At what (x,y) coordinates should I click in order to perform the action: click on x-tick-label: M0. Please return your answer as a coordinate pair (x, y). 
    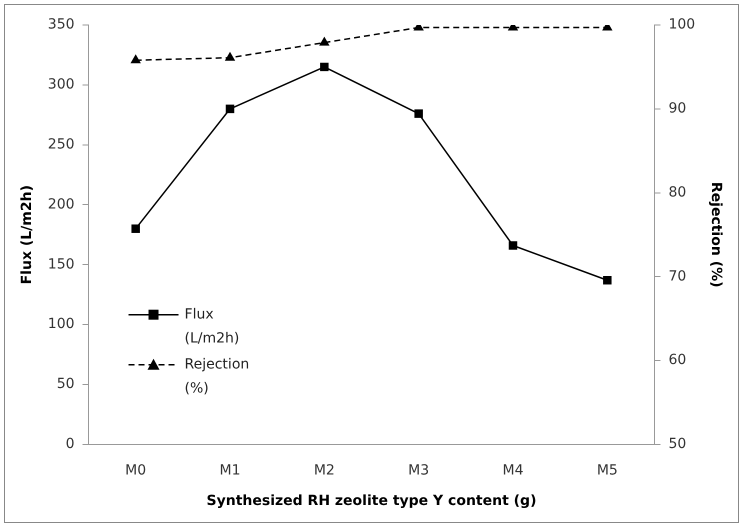
    Looking at the image, I should click on (135, 470).